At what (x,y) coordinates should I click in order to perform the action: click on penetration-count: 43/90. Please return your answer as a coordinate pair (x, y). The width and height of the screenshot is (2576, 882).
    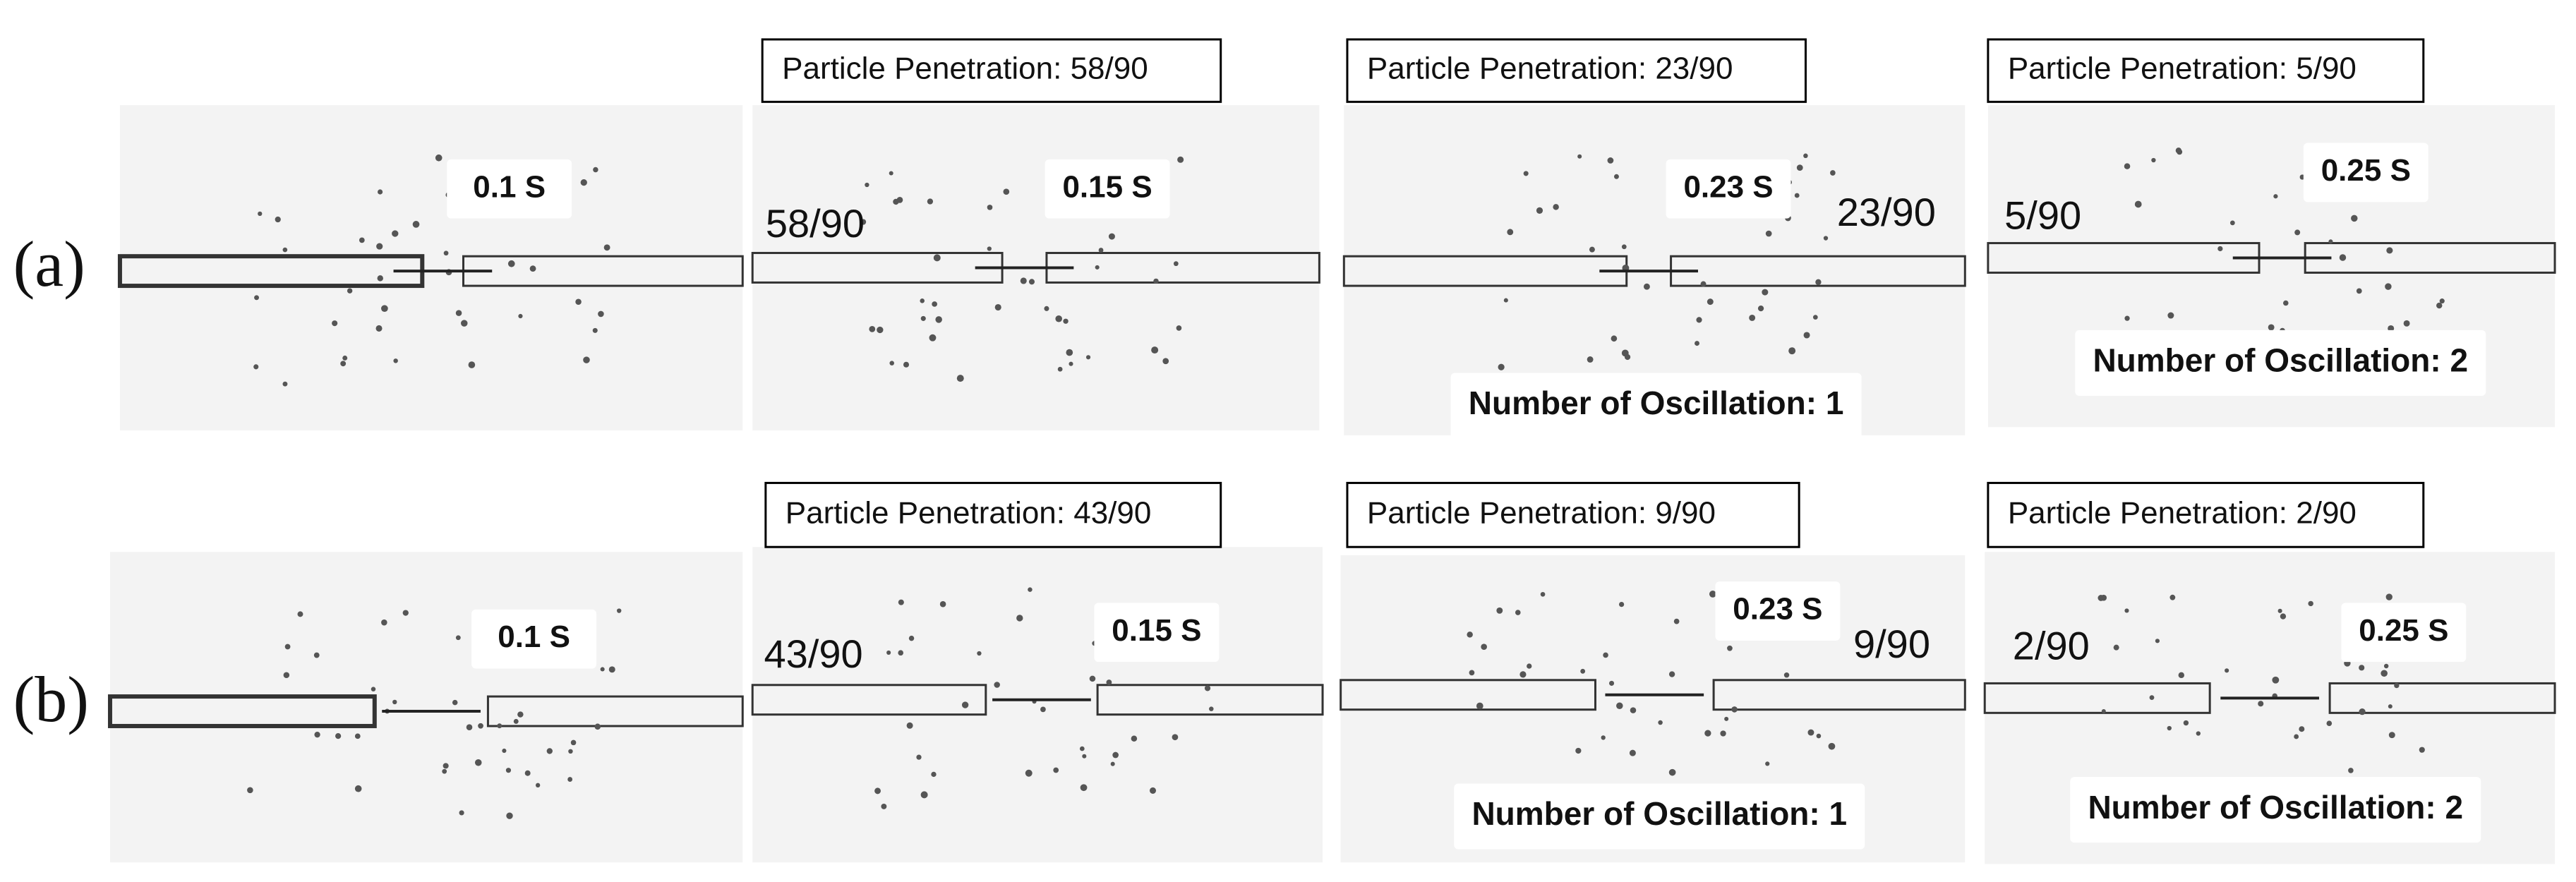
    Looking at the image, I should click on (813, 654).